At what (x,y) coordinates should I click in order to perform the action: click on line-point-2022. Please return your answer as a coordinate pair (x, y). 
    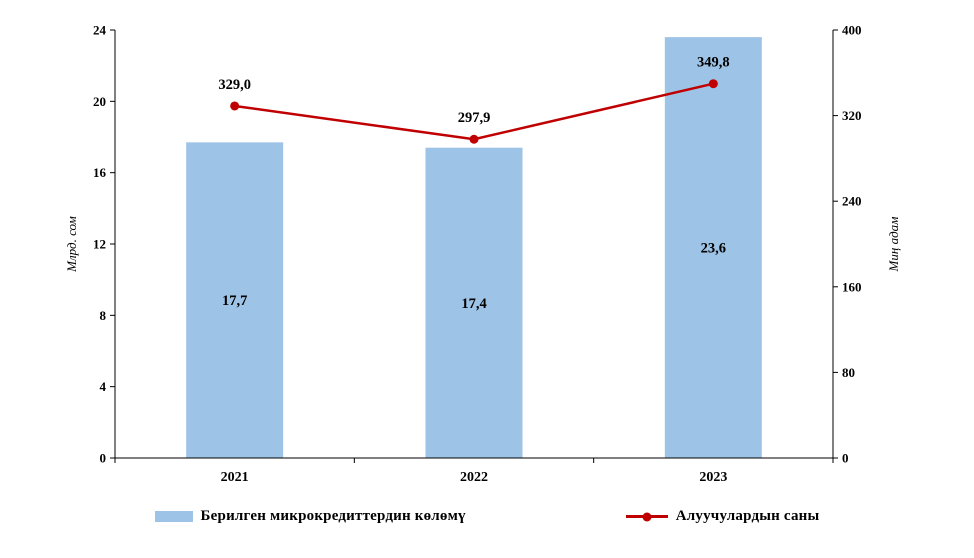
    Looking at the image, I should click on (474, 139).